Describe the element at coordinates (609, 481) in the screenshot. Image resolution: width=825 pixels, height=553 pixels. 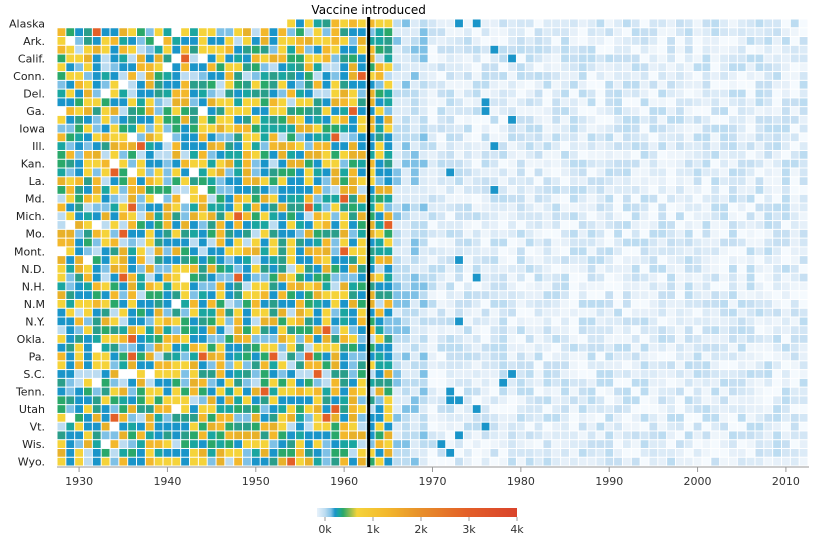
I see `x-tick-label: 1990` at that location.